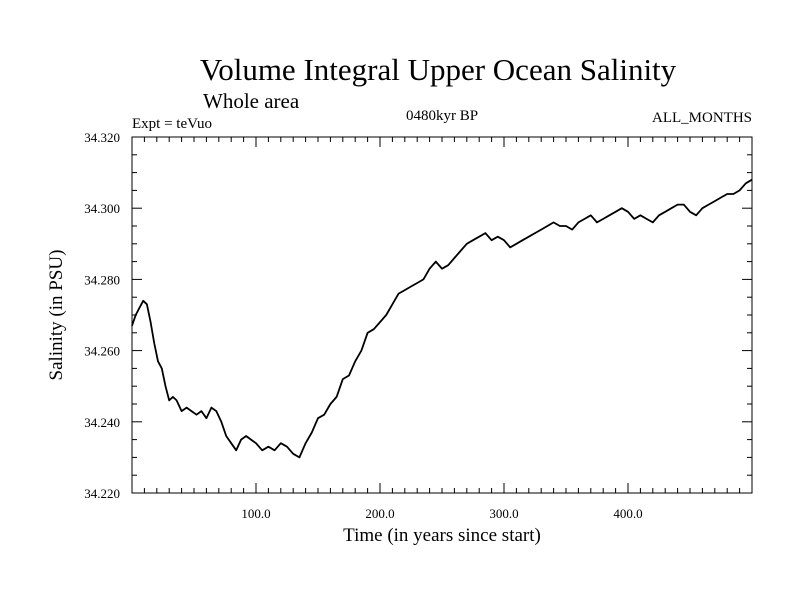  I want to click on months-label: ALL_MONTHS, so click(702, 118).